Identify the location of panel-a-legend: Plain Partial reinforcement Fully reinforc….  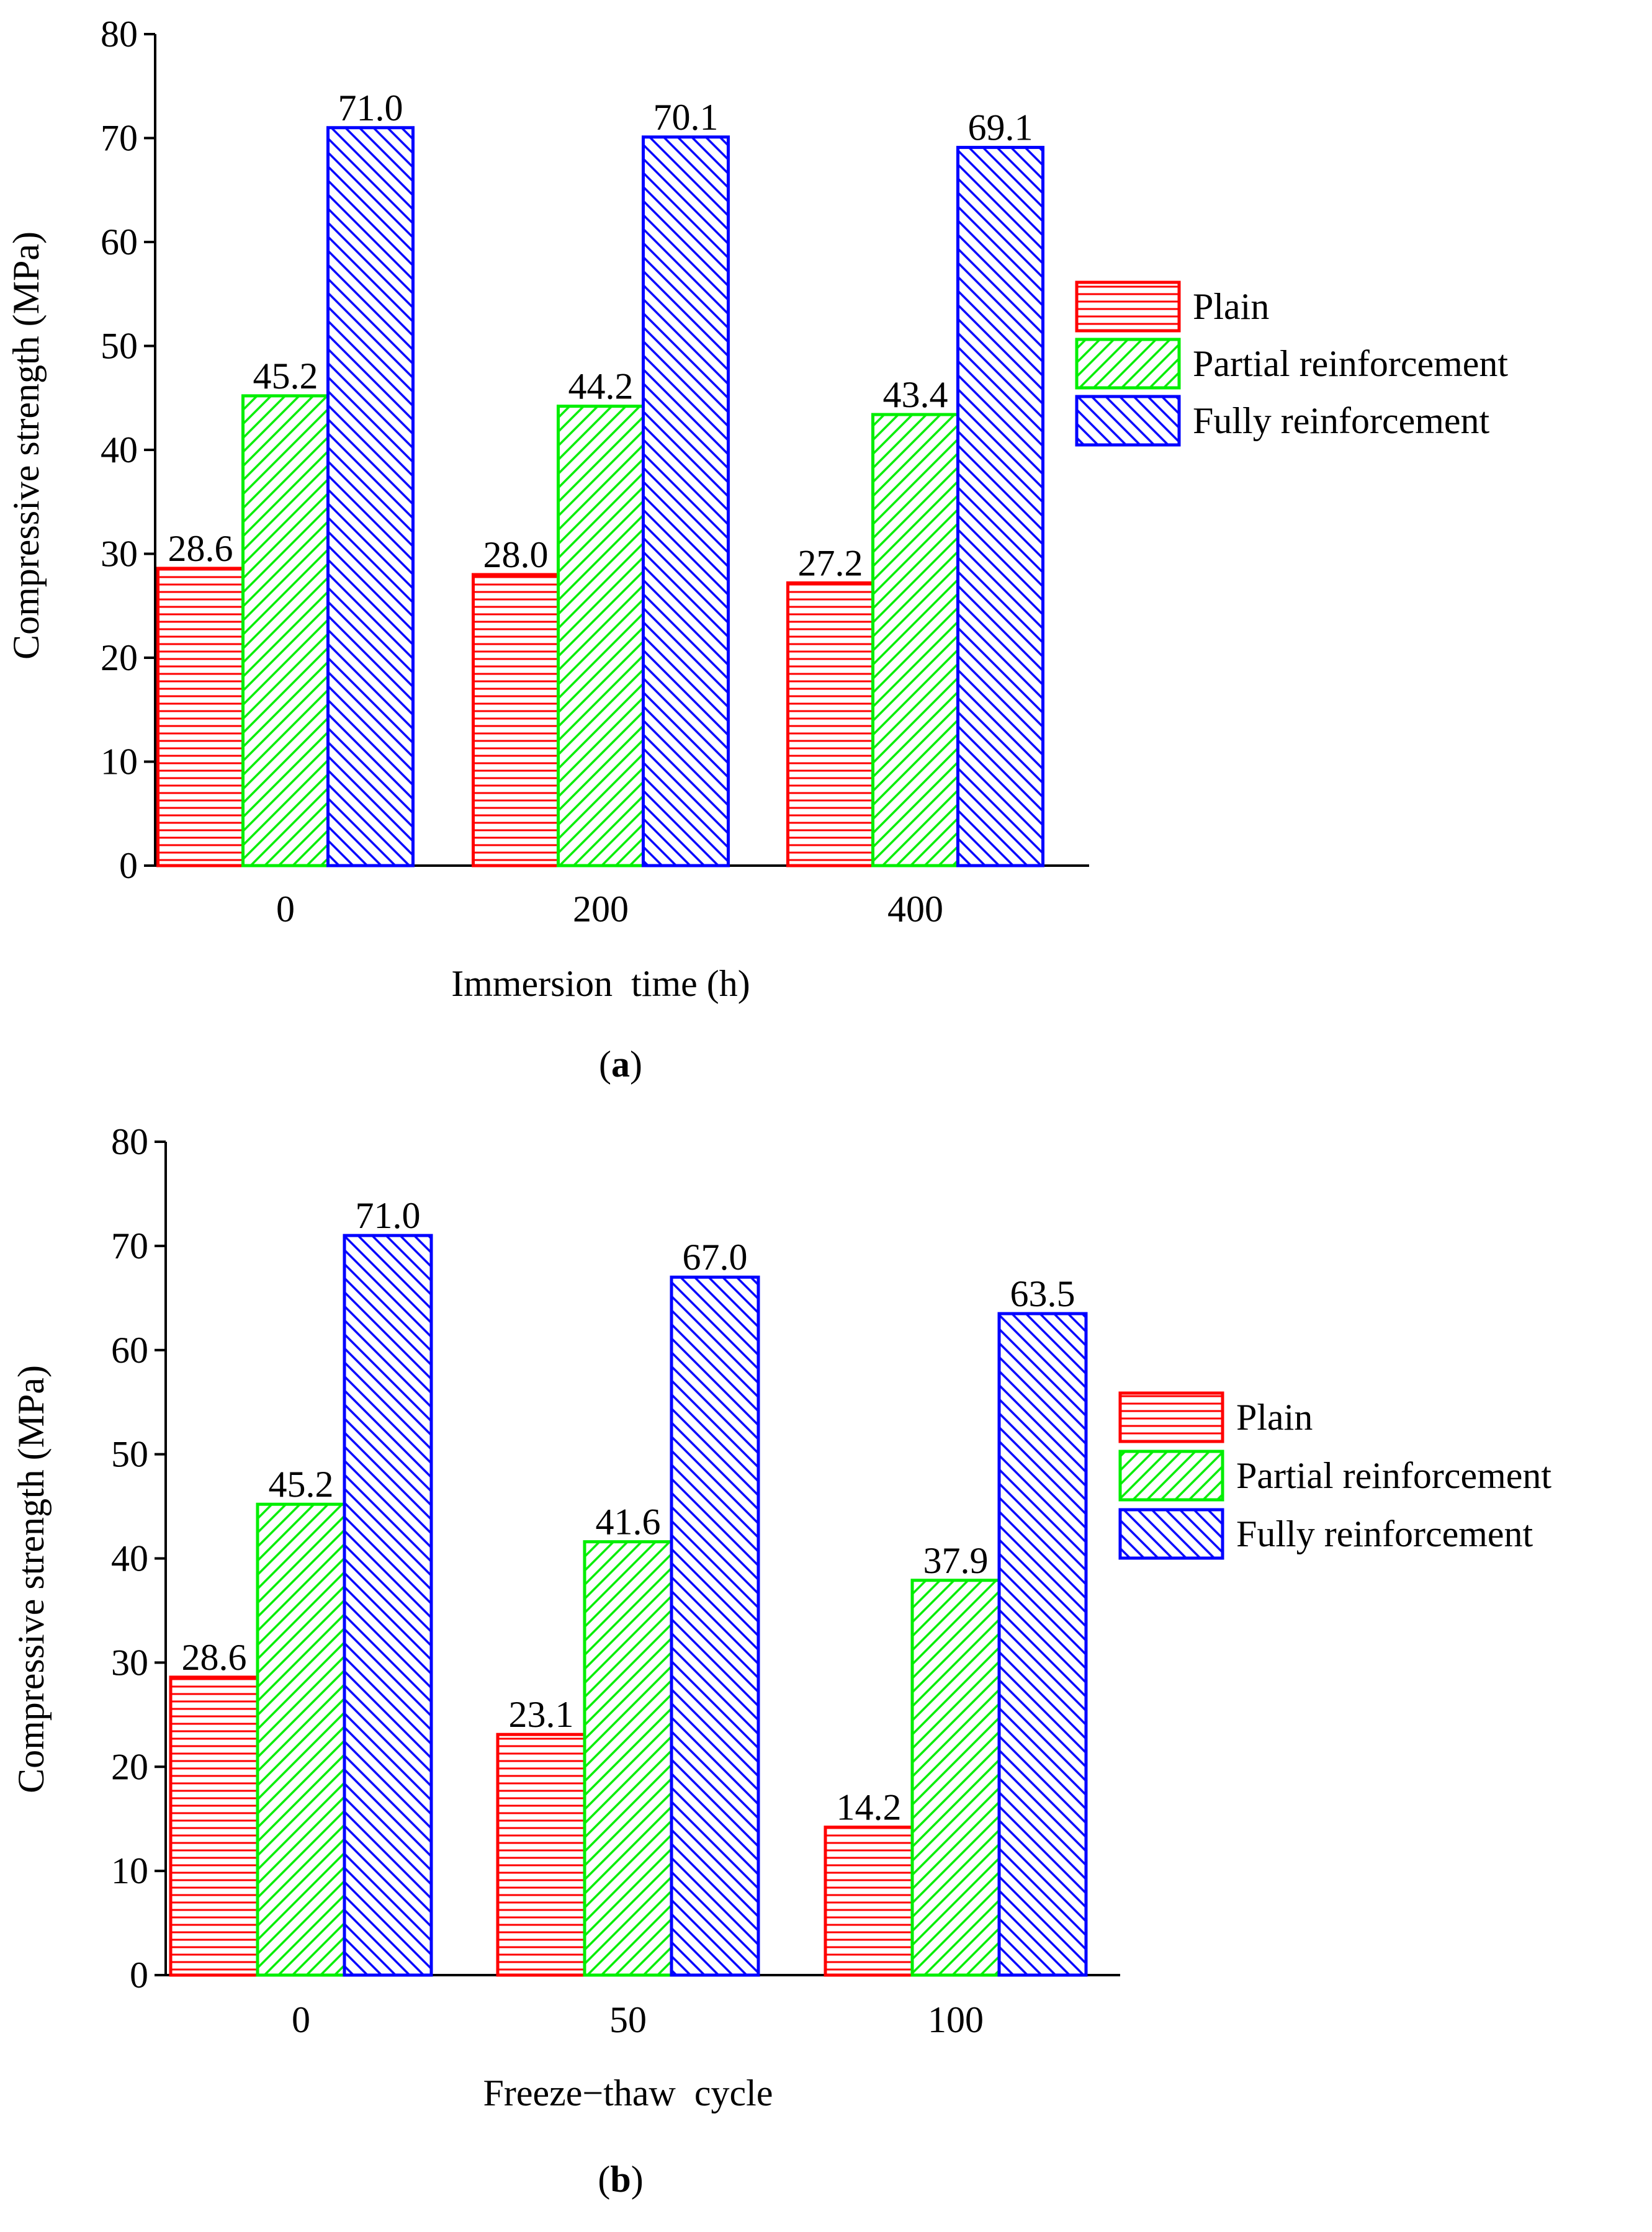
(1291, 363).